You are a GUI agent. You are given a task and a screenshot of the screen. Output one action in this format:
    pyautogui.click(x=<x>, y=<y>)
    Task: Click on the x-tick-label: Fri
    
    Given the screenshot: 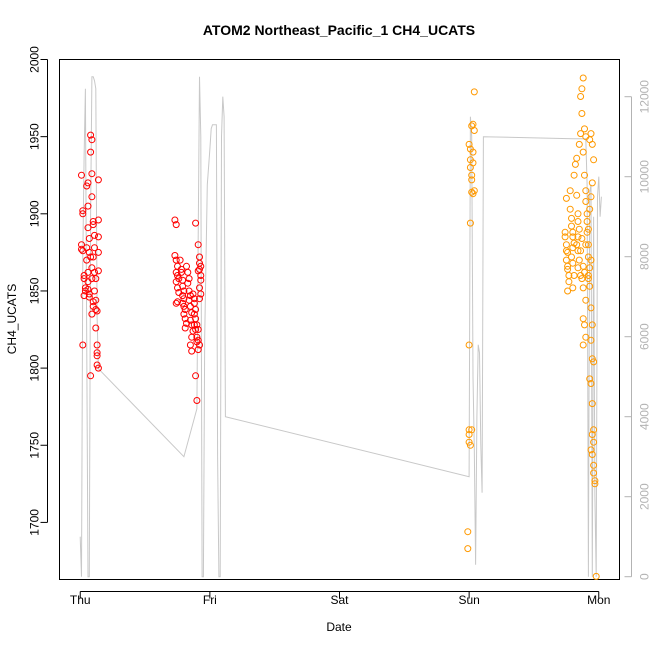 What is the action you would take?
    pyautogui.click(x=210, y=600)
    